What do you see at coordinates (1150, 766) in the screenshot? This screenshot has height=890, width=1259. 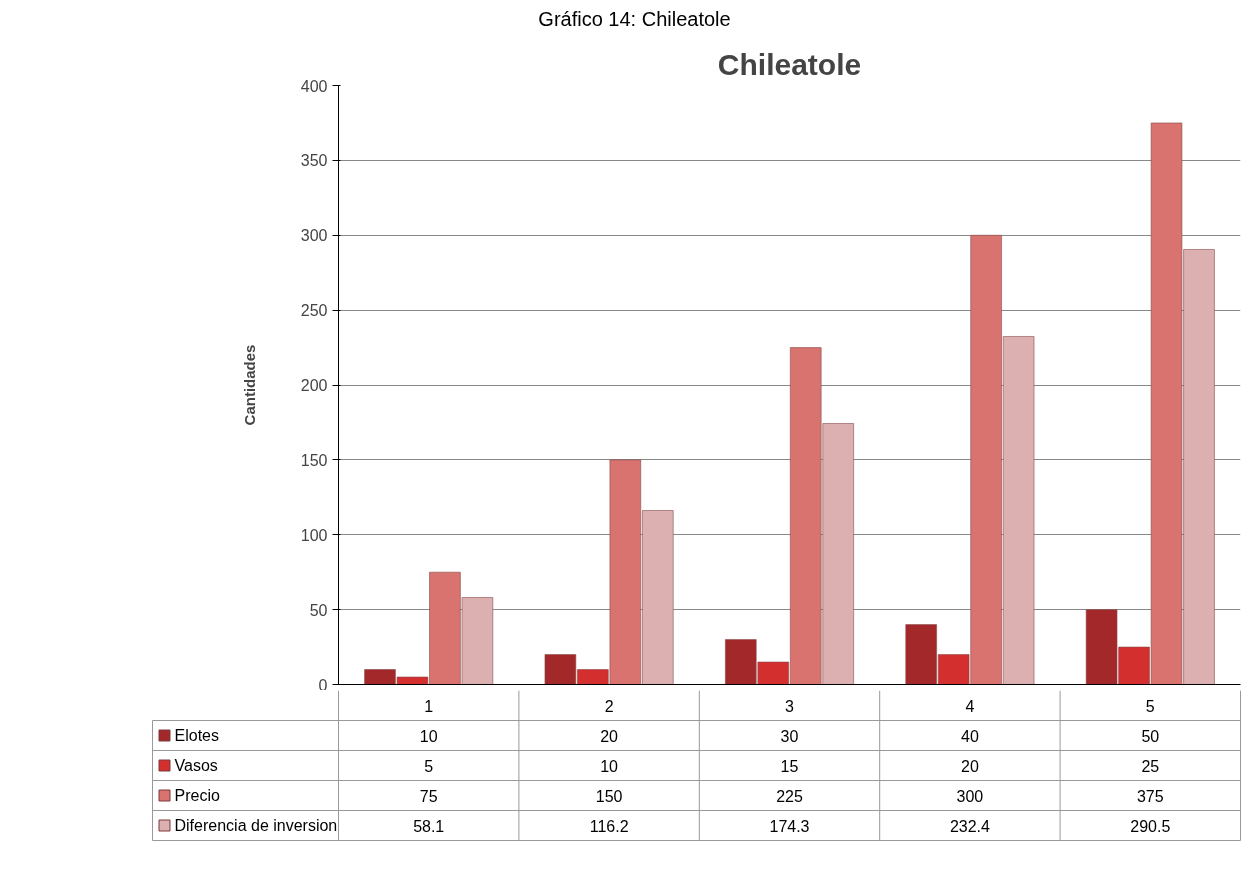 I see `data-label: 25` at bounding box center [1150, 766].